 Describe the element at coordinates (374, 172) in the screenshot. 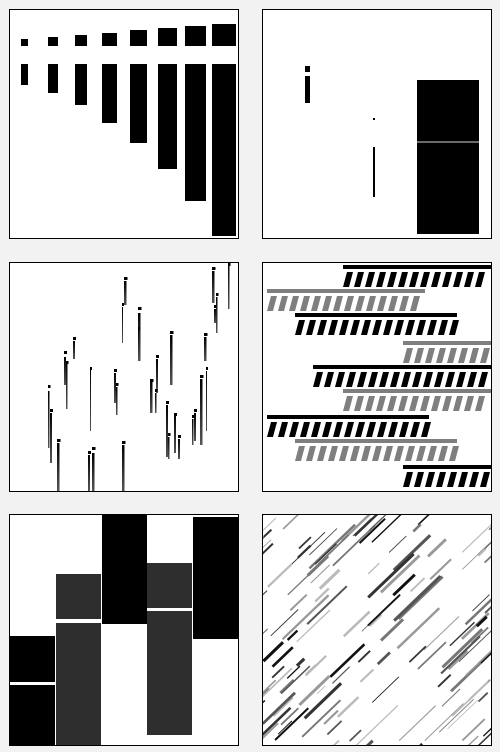

I see `thin-line` at that location.